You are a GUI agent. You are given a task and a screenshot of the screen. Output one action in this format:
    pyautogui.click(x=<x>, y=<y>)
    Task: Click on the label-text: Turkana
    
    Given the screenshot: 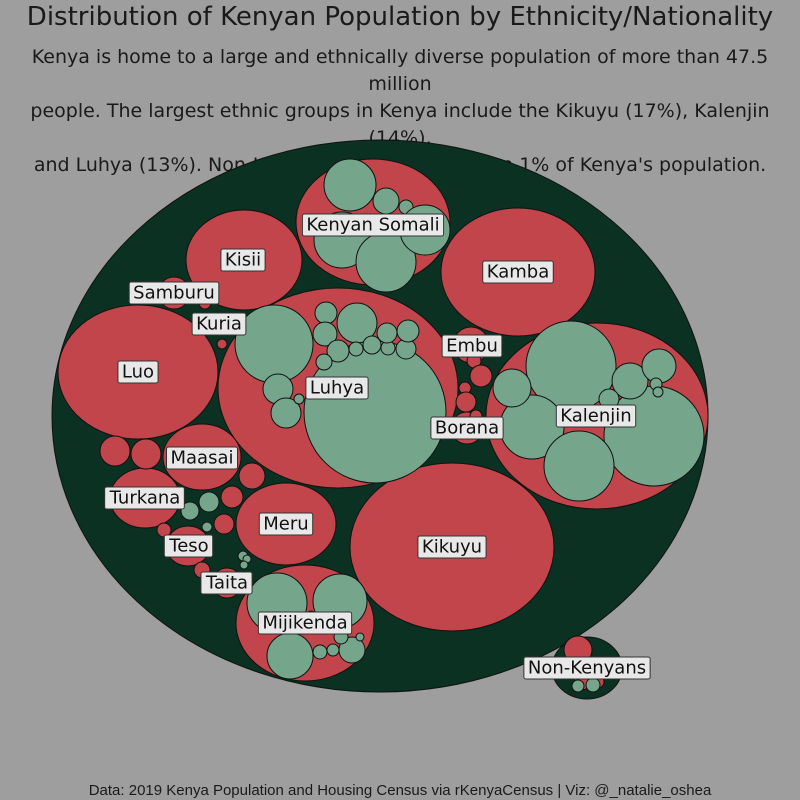 What is the action you would take?
    pyautogui.click(x=145, y=498)
    